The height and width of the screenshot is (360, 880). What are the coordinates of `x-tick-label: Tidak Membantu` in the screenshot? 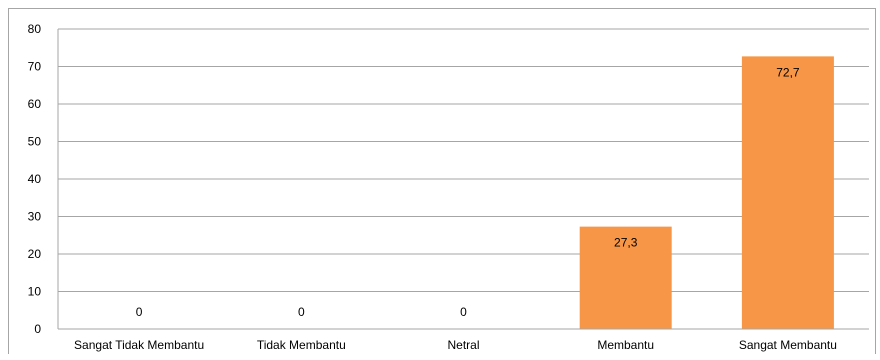 It's located at (301, 345).